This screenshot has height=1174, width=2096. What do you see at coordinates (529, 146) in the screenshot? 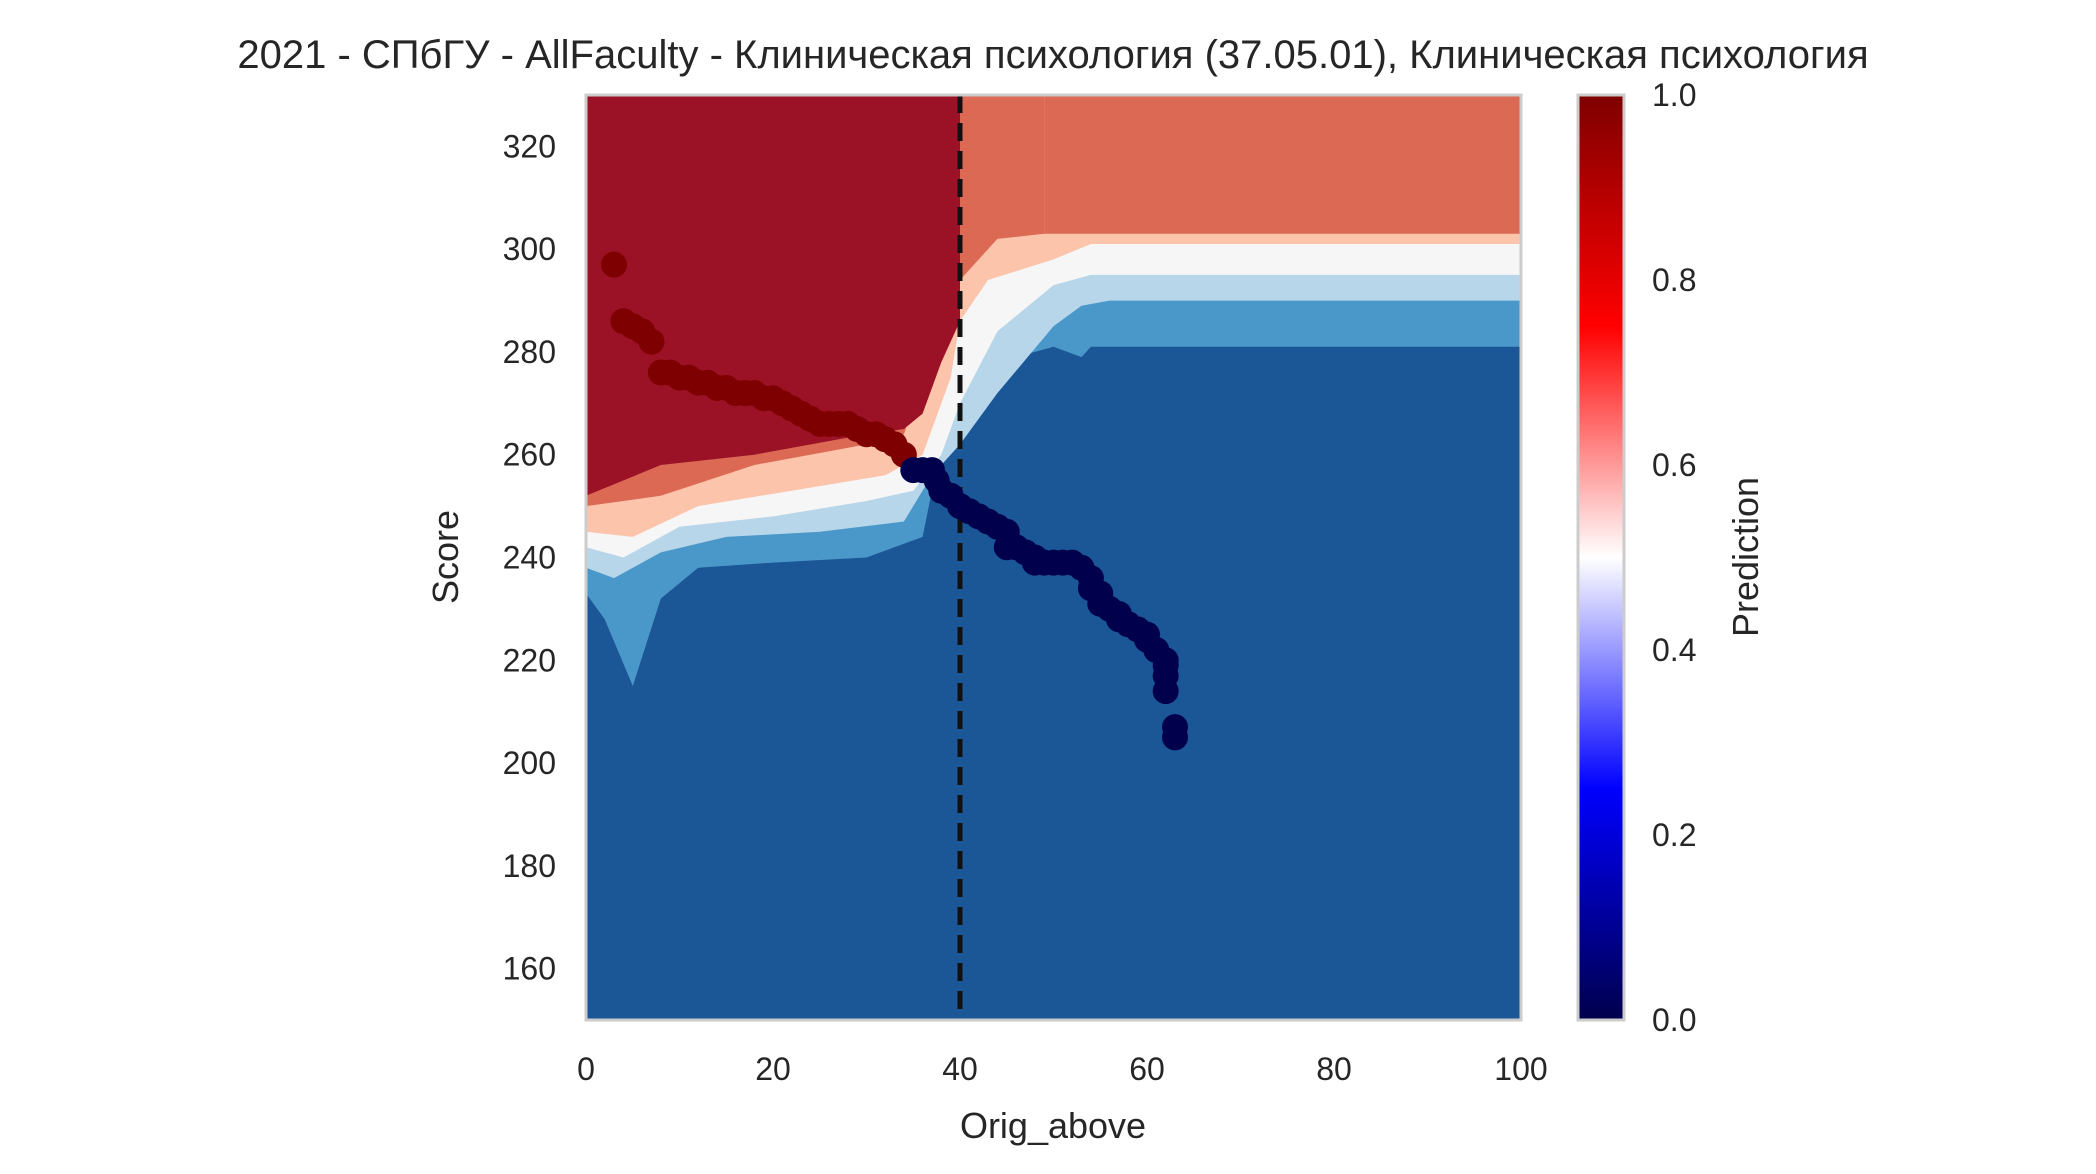
I see `y-tick-label: 320` at bounding box center [529, 146].